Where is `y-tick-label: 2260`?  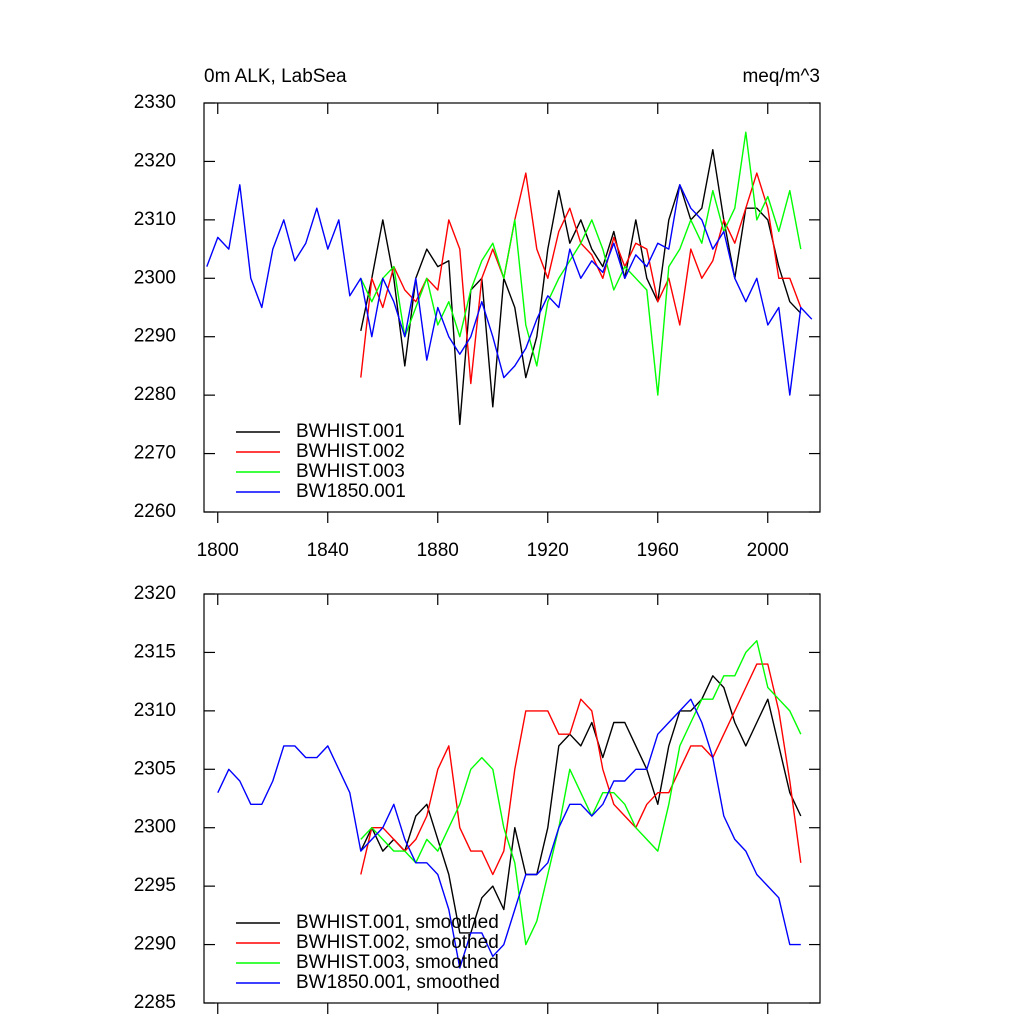
y-tick-label: 2260 is located at coordinates (155, 511).